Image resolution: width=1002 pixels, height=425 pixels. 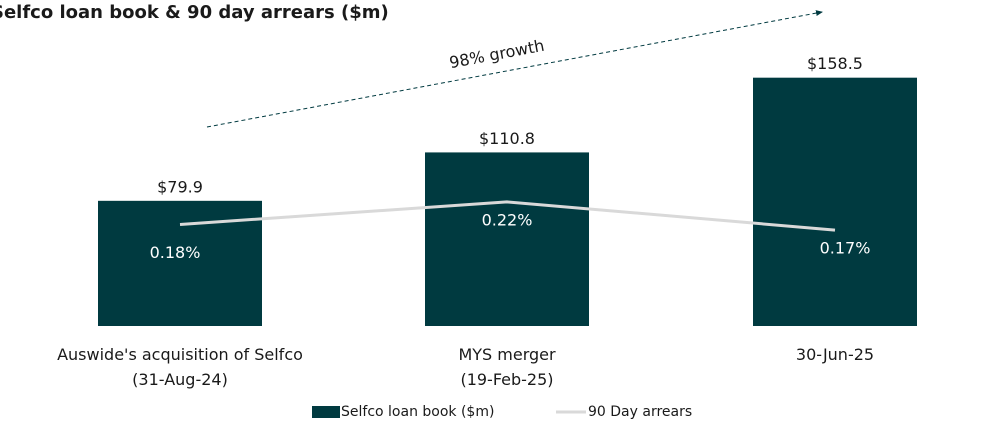 I want to click on legend-swatch, so click(x=326, y=412).